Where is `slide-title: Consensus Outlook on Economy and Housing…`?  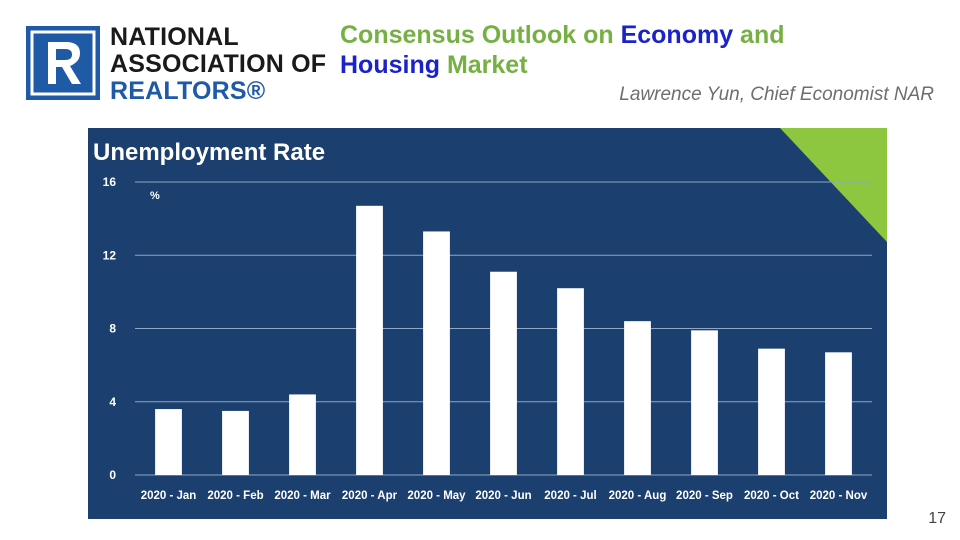 slide-title: Consensus Outlook on Economy and Housing… is located at coordinates (640, 50).